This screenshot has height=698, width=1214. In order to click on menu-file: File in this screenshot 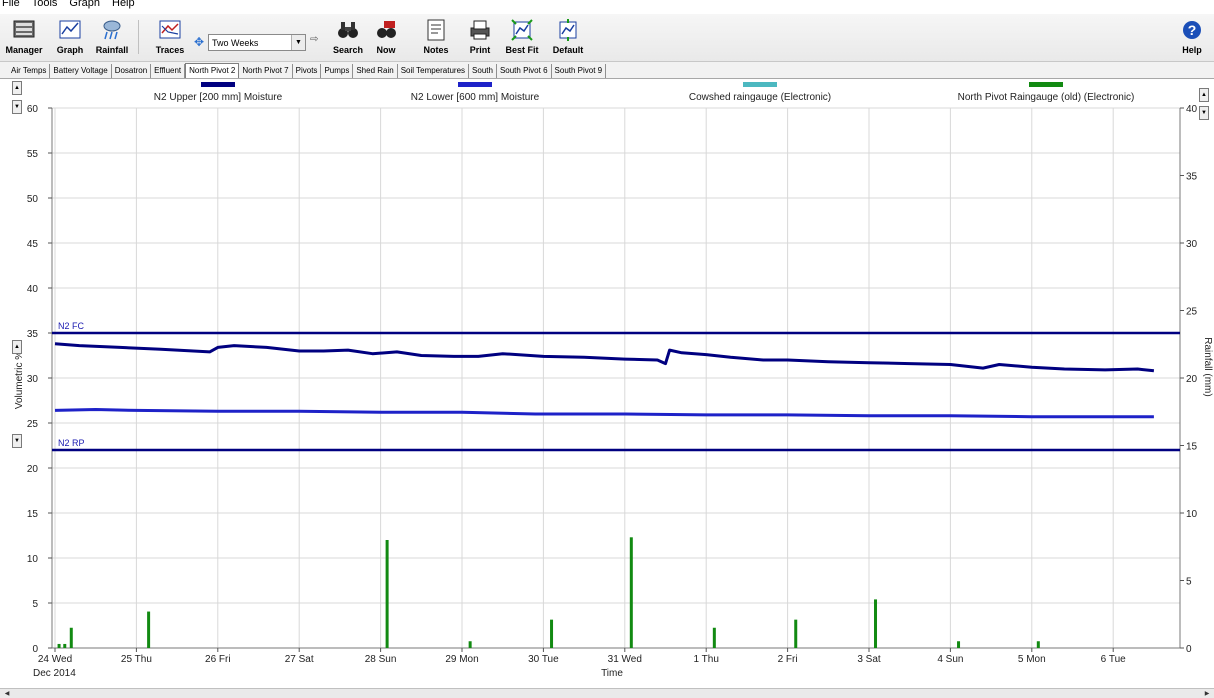, I will do `click(11, 4)`.